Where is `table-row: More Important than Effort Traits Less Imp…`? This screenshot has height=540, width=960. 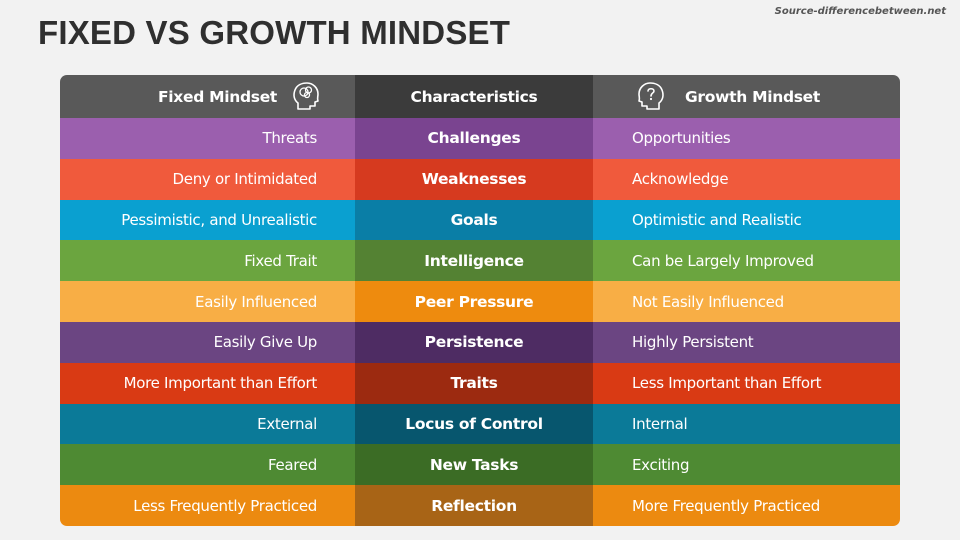 table-row: More Important than Effort Traits Less Imp… is located at coordinates (480, 383).